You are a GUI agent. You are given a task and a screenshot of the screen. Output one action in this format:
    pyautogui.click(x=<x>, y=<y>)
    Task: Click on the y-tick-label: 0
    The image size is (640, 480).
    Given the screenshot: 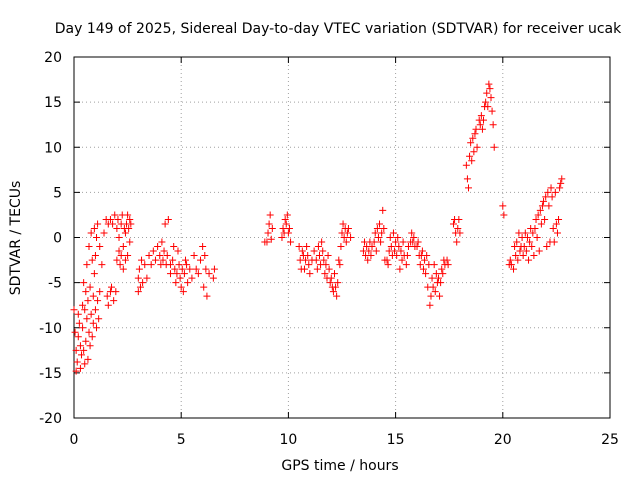 What is the action you would take?
    pyautogui.click(x=57, y=239)
    